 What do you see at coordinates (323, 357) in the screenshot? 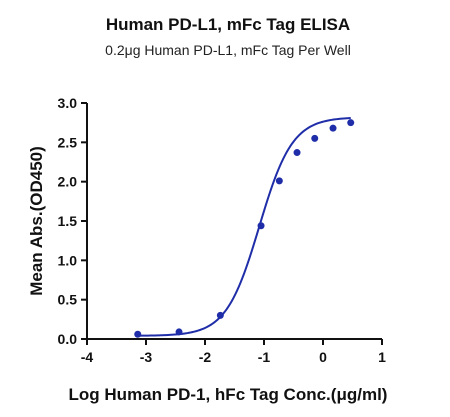
I see `x-tick-label: 0` at bounding box center [323, 357].